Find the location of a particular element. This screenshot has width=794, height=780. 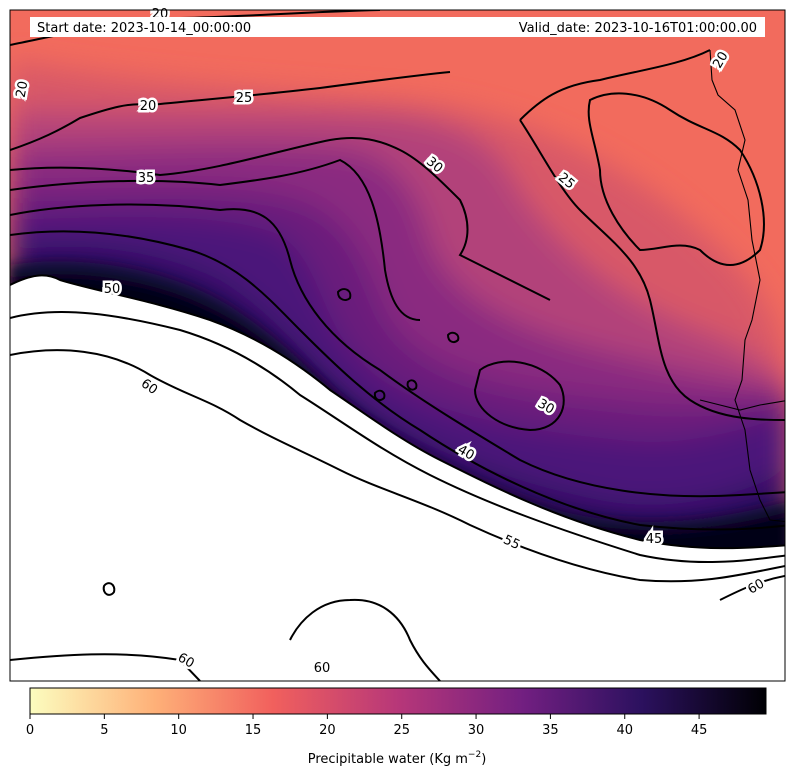

colorbar-tick-label: 45 is located at coordinates (699, 730).